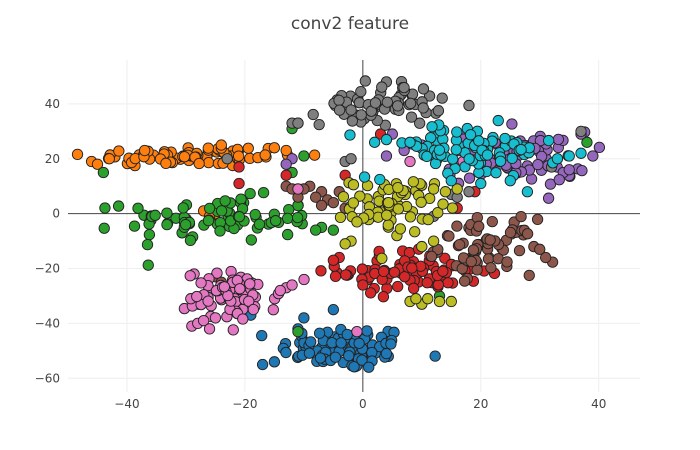 This screenshot has height=450, width=700. Describe the element at coordinates (47, 269) in the screenshot. I see `y-tick-label: −20` at that location.